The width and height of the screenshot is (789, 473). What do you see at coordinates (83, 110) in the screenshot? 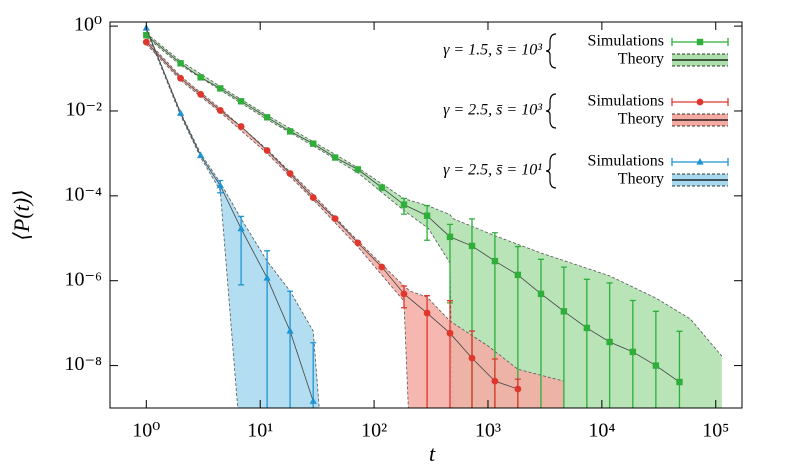
I see `y-tick-label: 10⁻²` at bounding box center [83, 110].